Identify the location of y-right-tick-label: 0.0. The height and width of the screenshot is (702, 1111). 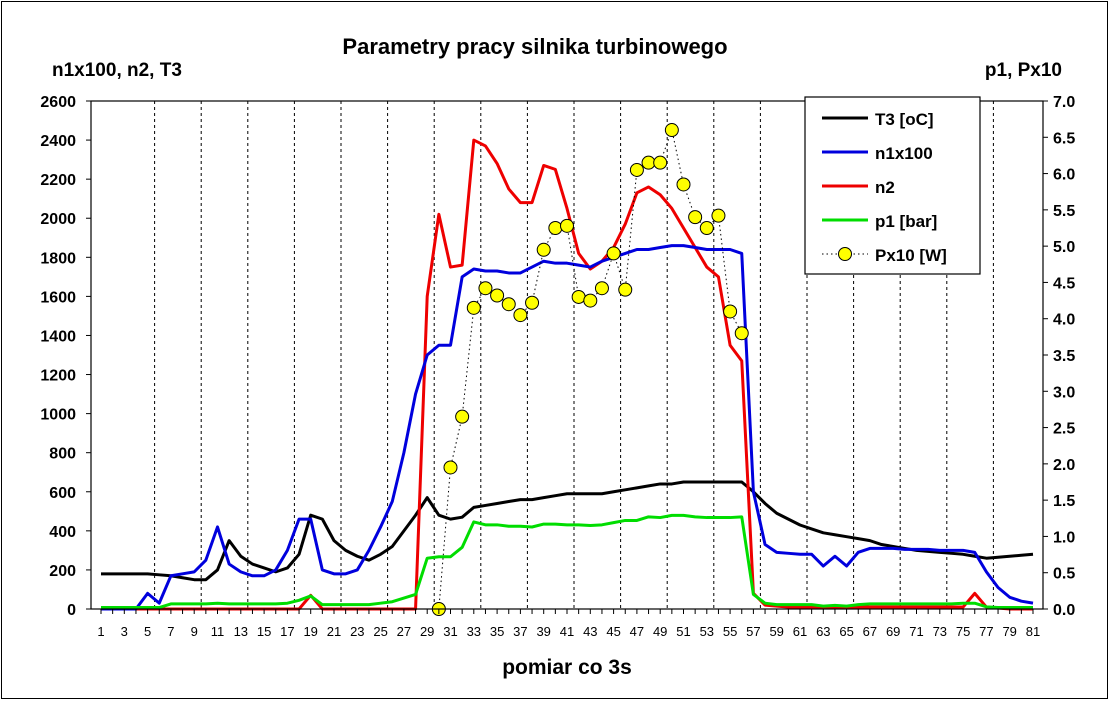
(1064, 610).